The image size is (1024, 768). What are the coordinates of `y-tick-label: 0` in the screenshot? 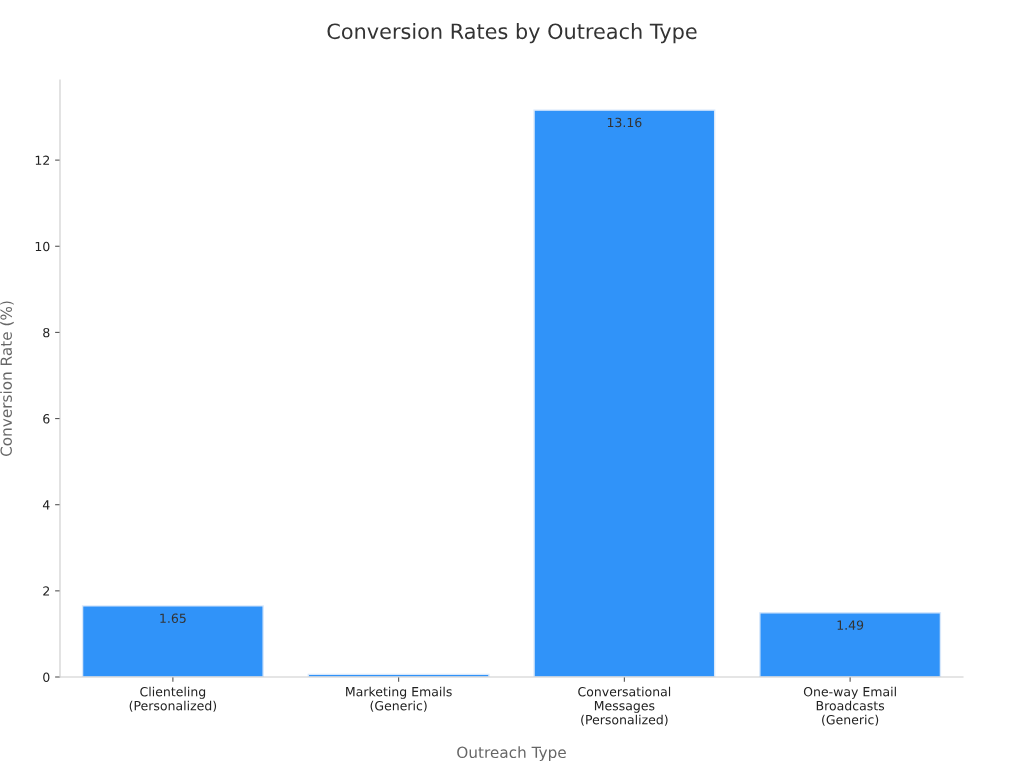 It's located at (46, 677).